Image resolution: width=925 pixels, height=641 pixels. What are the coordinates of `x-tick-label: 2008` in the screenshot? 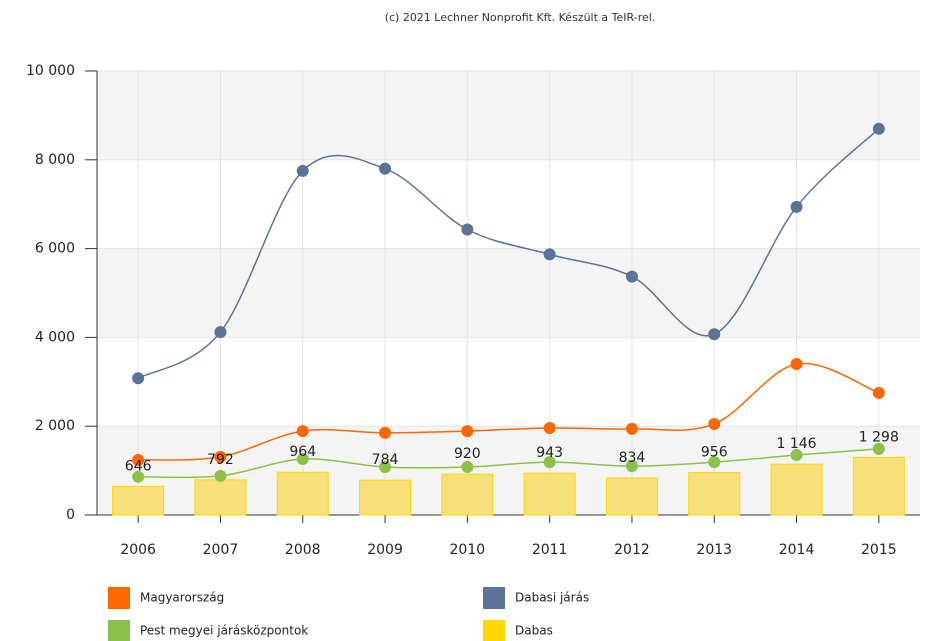 It's located at (303, 550).